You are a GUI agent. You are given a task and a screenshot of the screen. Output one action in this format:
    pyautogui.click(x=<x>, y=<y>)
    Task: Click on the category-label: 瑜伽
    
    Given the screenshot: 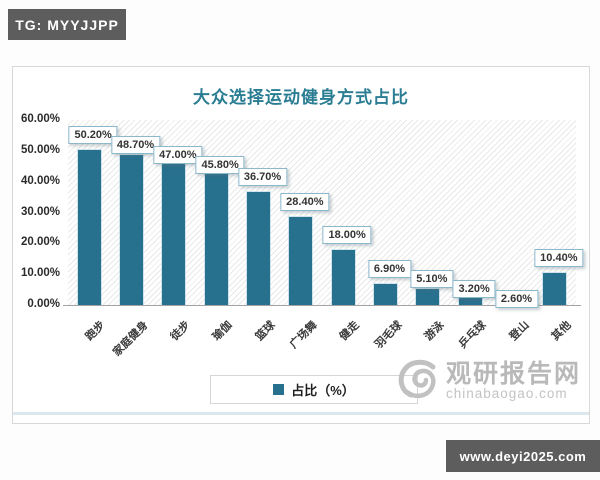 What is the action you would take?
    pyautogui.click(x=222, y=331)
    